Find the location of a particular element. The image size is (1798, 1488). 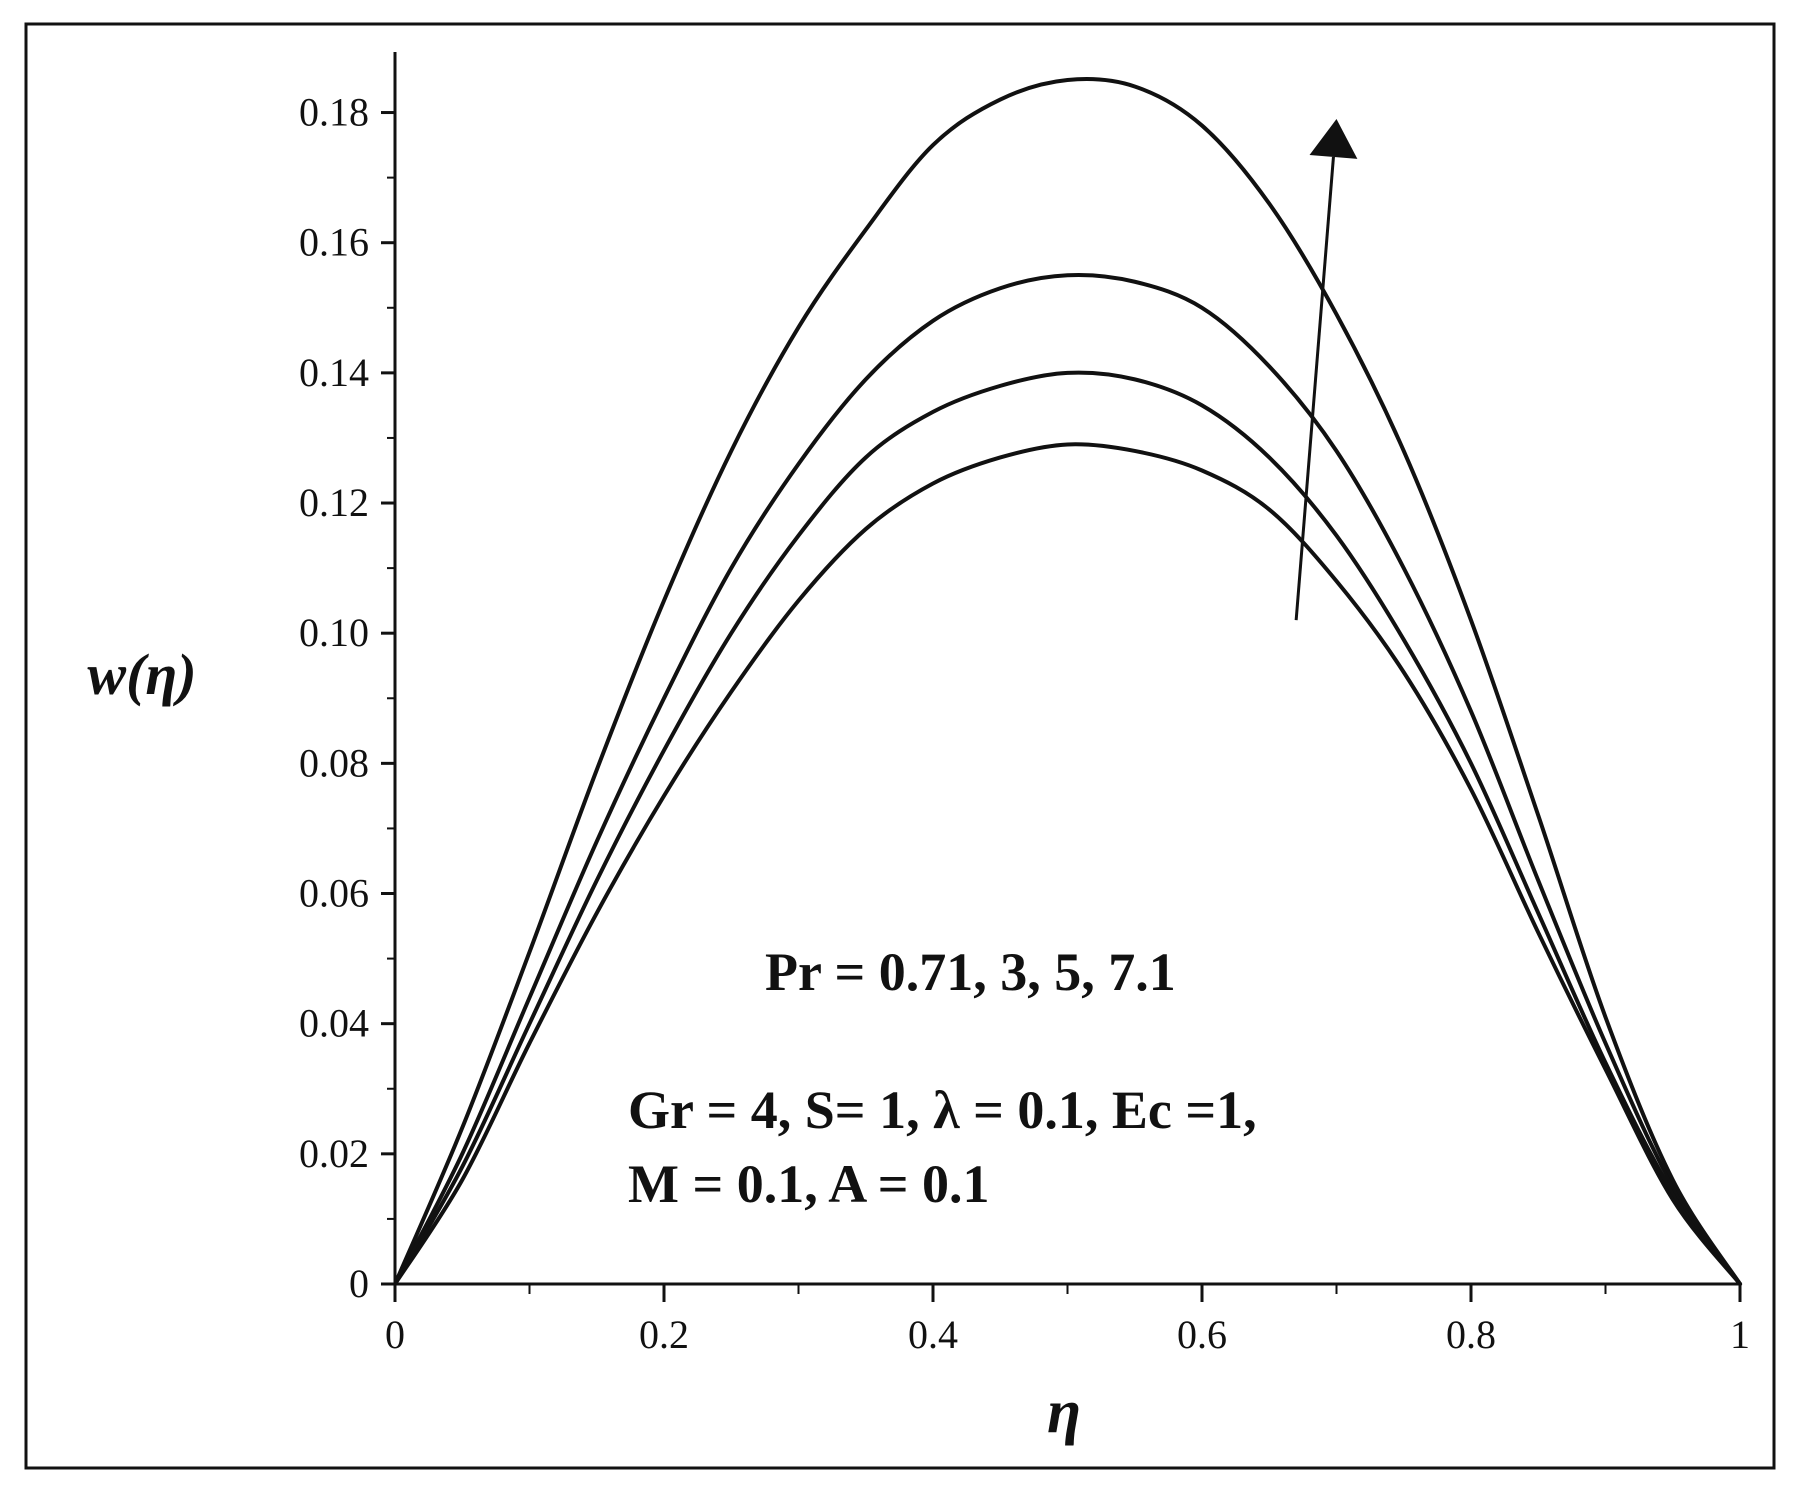

y-tick-label: 0.06 is located at coordinates (334, 893).